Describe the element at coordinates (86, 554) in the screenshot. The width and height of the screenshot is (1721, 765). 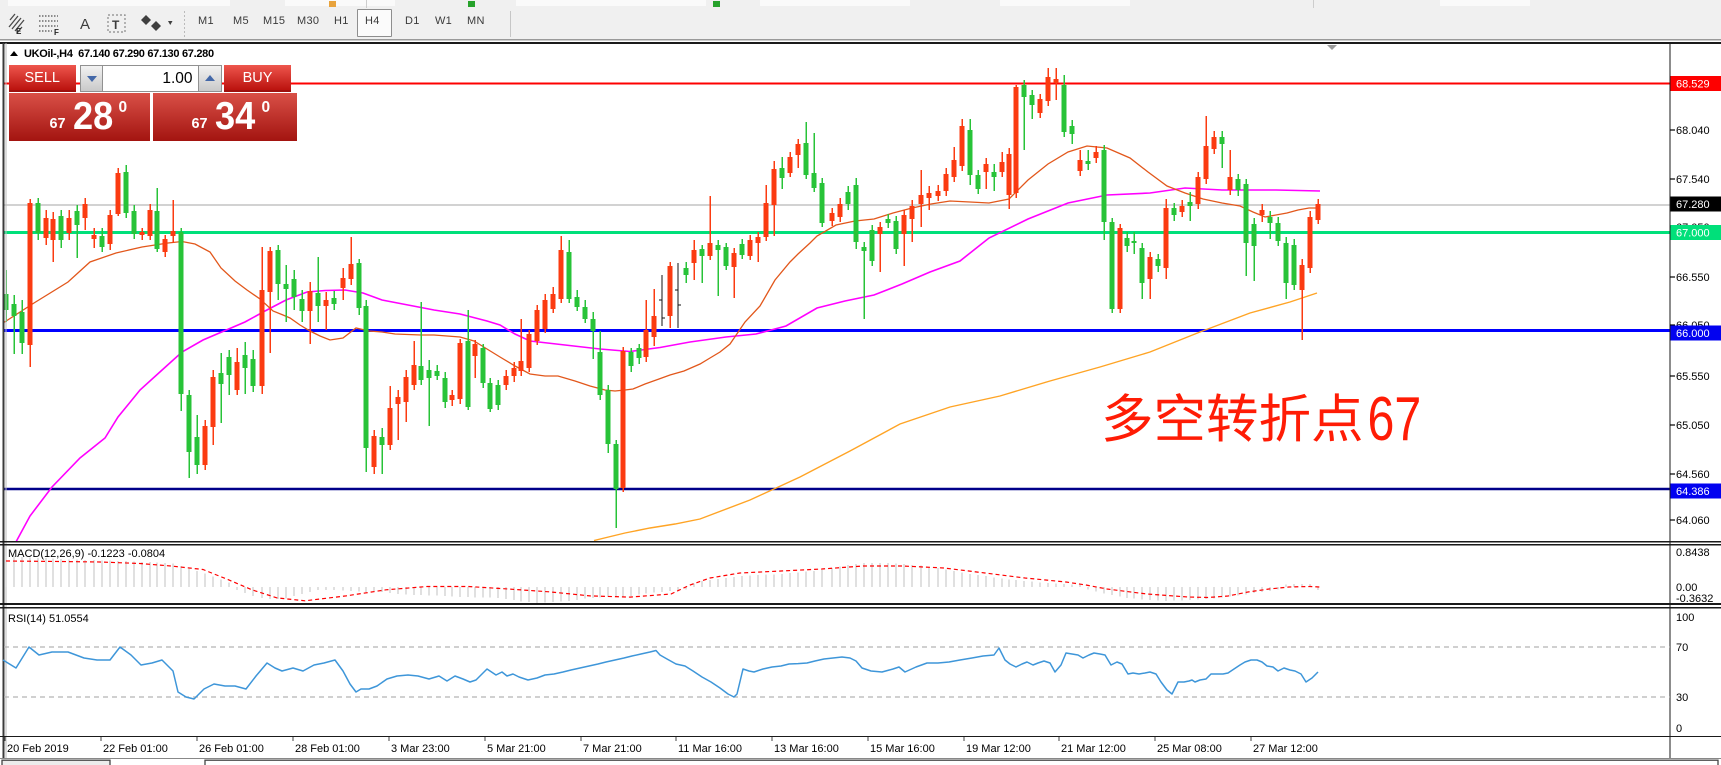
I see `svg-text: MACD(12,26,9) -0.1223 -0.0804` at that location.